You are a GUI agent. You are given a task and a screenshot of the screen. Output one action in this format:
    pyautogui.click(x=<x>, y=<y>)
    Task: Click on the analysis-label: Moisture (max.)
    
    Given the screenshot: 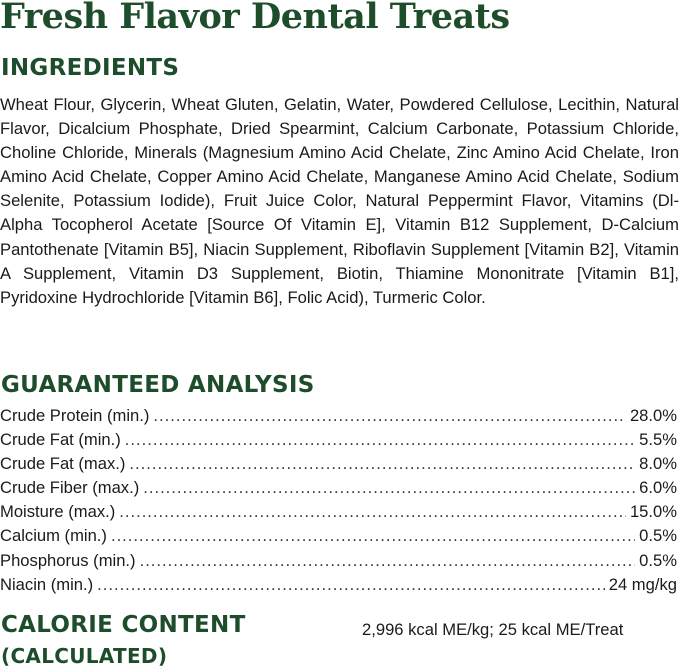 What is the action you would take?
    pyautogui.click(x=58, y=512)
    